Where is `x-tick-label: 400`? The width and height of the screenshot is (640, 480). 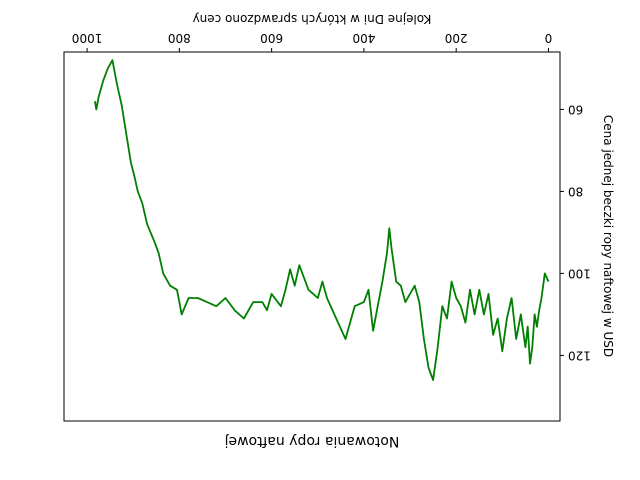 x-tick-label: 400 is located at coordinates (363, 38).